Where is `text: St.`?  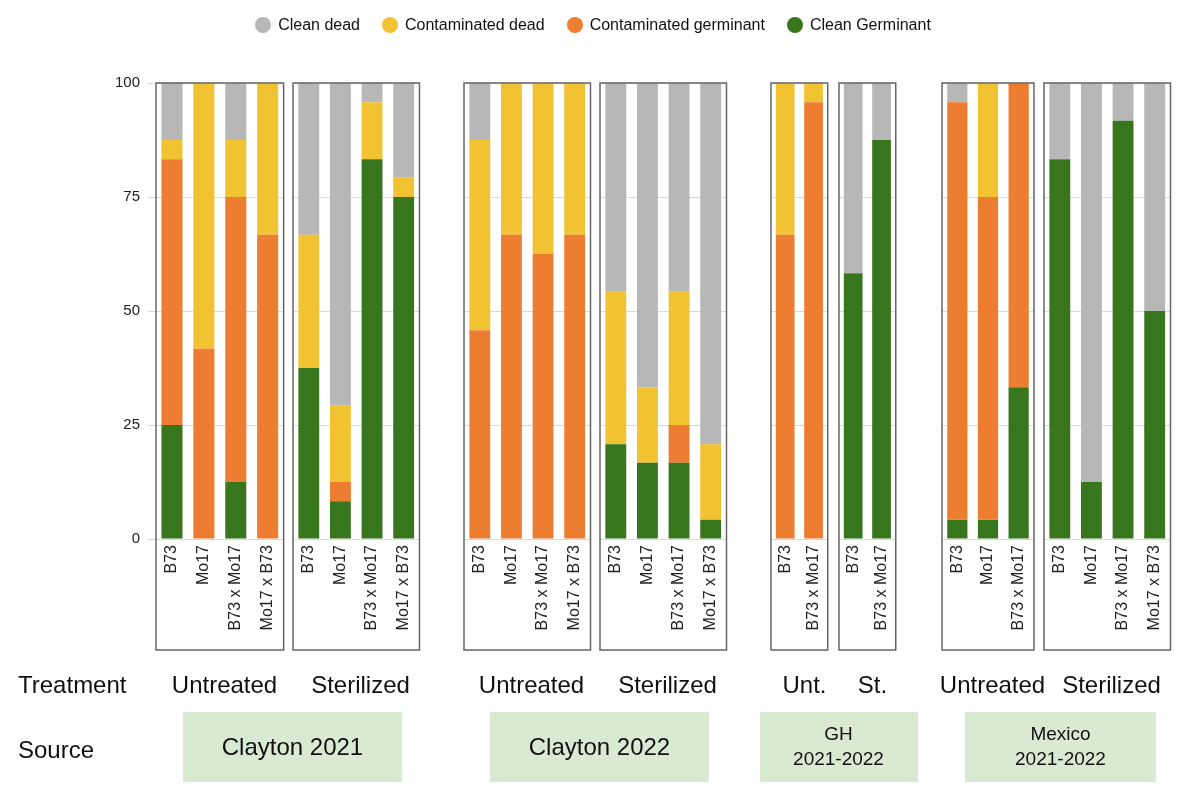
text: St. is located at coordinates (872, 684).